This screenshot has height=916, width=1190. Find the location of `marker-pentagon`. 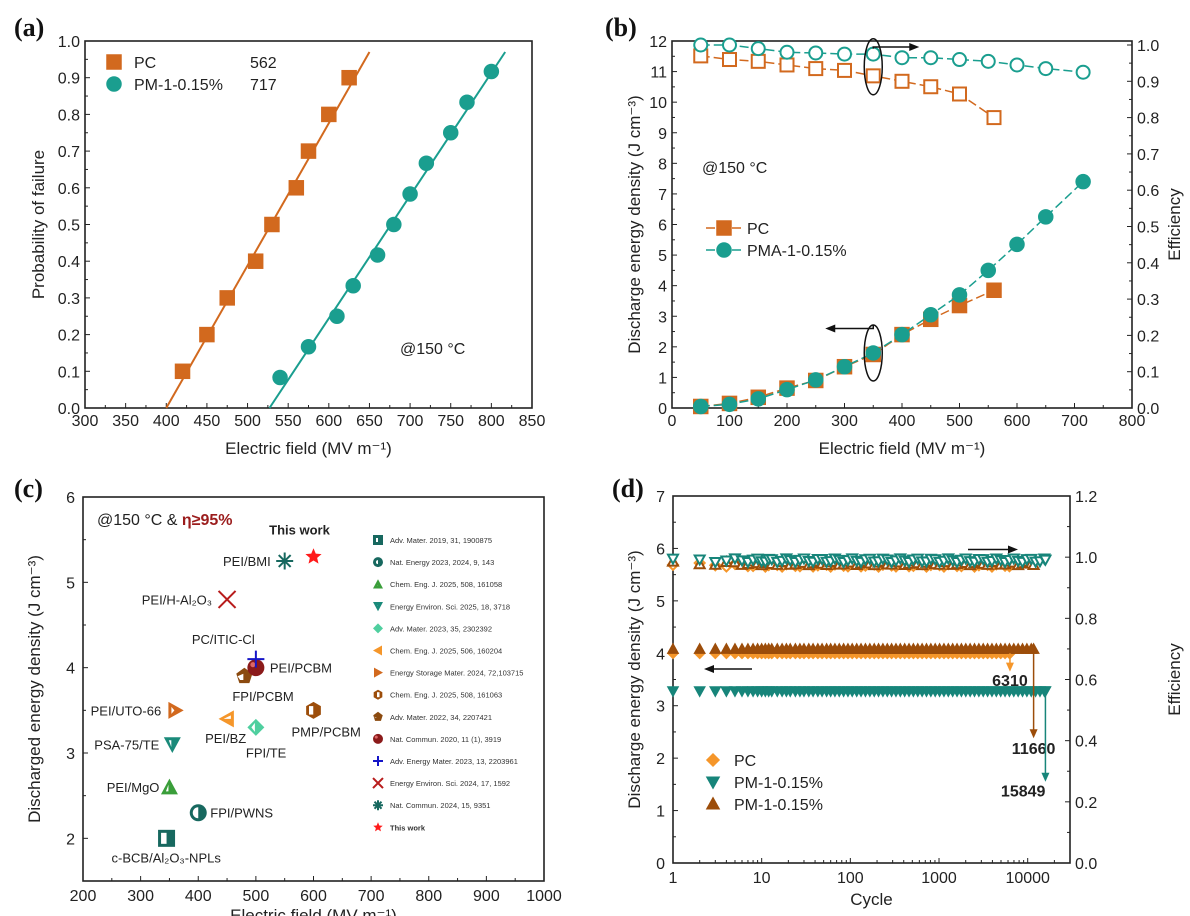

marker-pentagon is located at coordinates (378, 716).